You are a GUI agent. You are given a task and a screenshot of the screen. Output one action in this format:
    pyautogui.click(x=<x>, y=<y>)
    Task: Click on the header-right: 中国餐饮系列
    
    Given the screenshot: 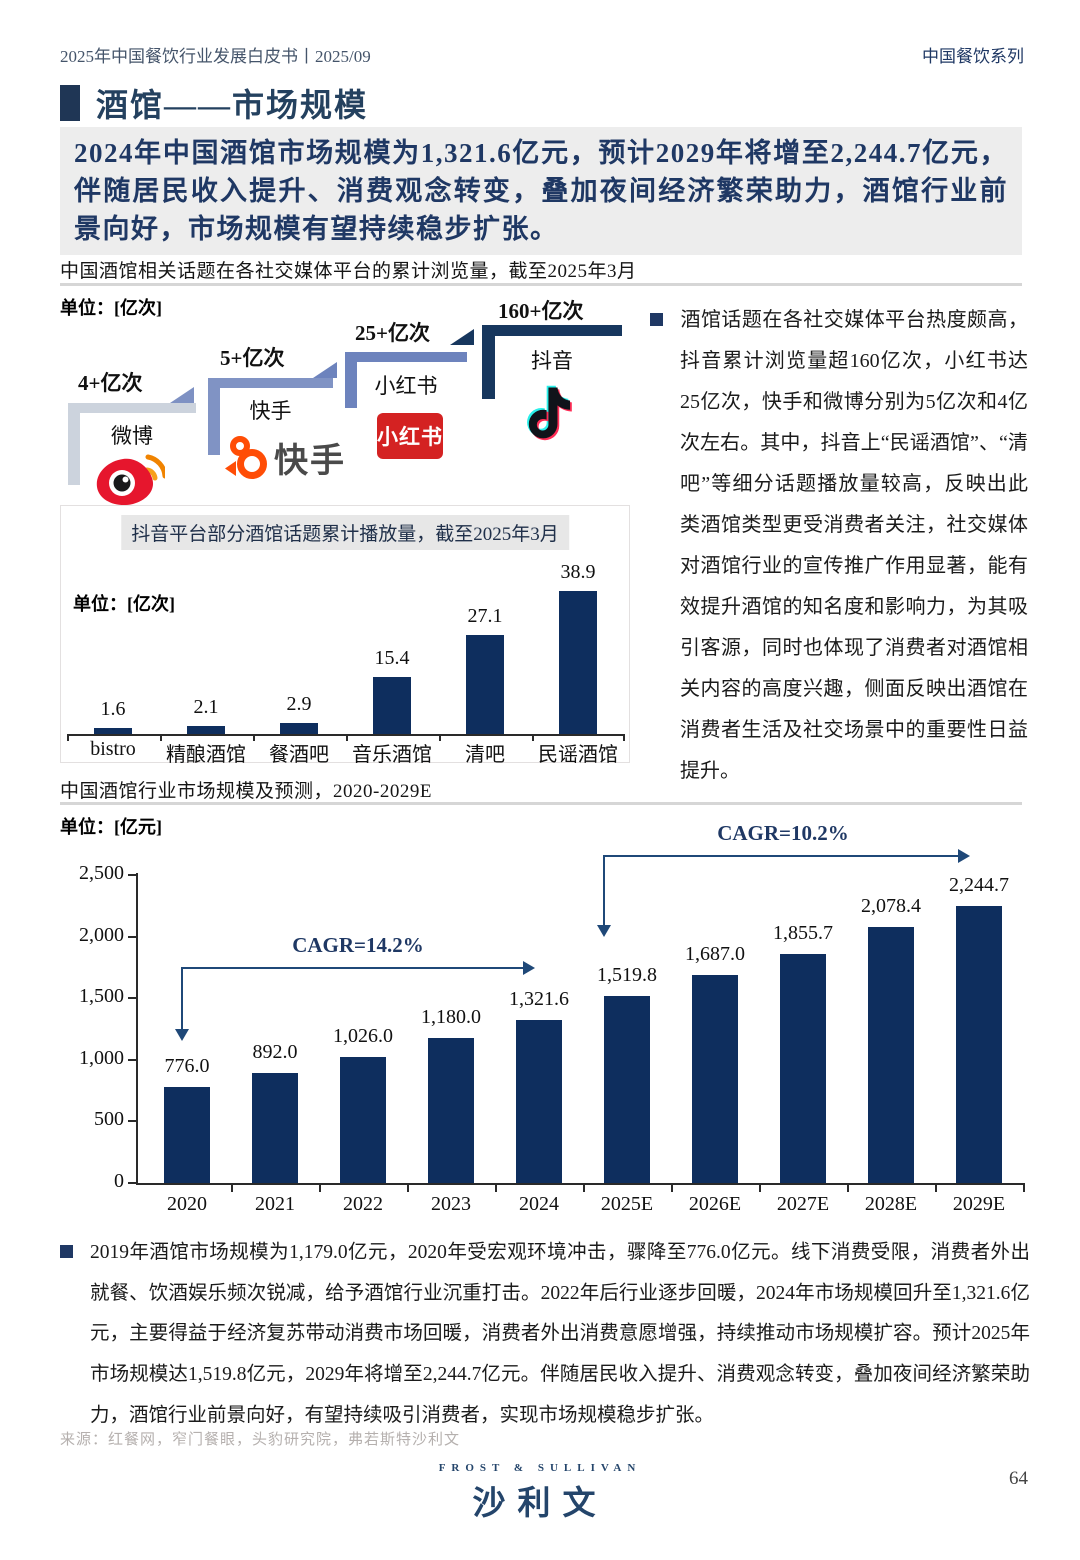 What is the action you would take?
    pyautogui.click(x=973, y=56)
    